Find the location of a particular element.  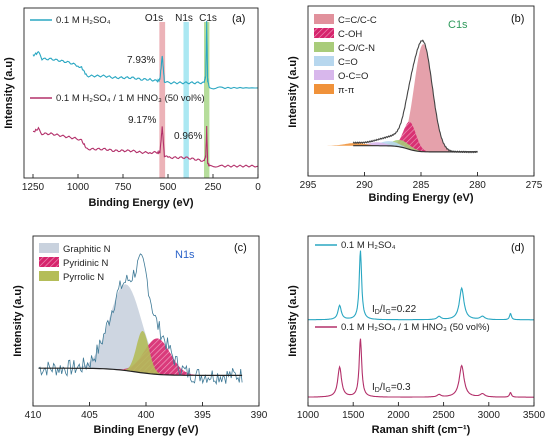

a-annotation-1: 7.93% is located at coordinates (141, 60).